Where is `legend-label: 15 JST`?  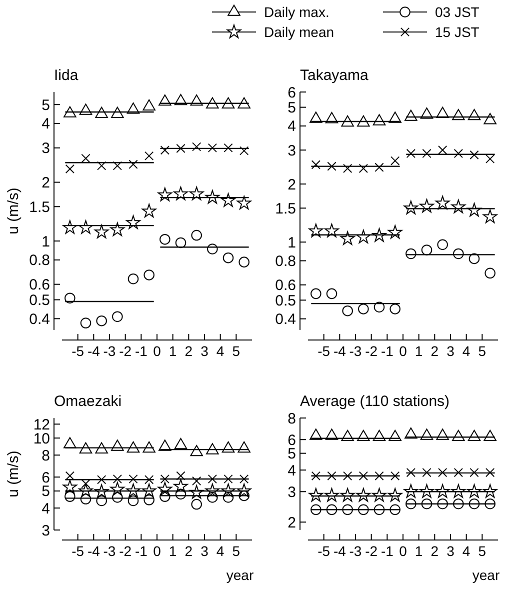 legend-label: 15 JST is located at coordinates (457, 32).